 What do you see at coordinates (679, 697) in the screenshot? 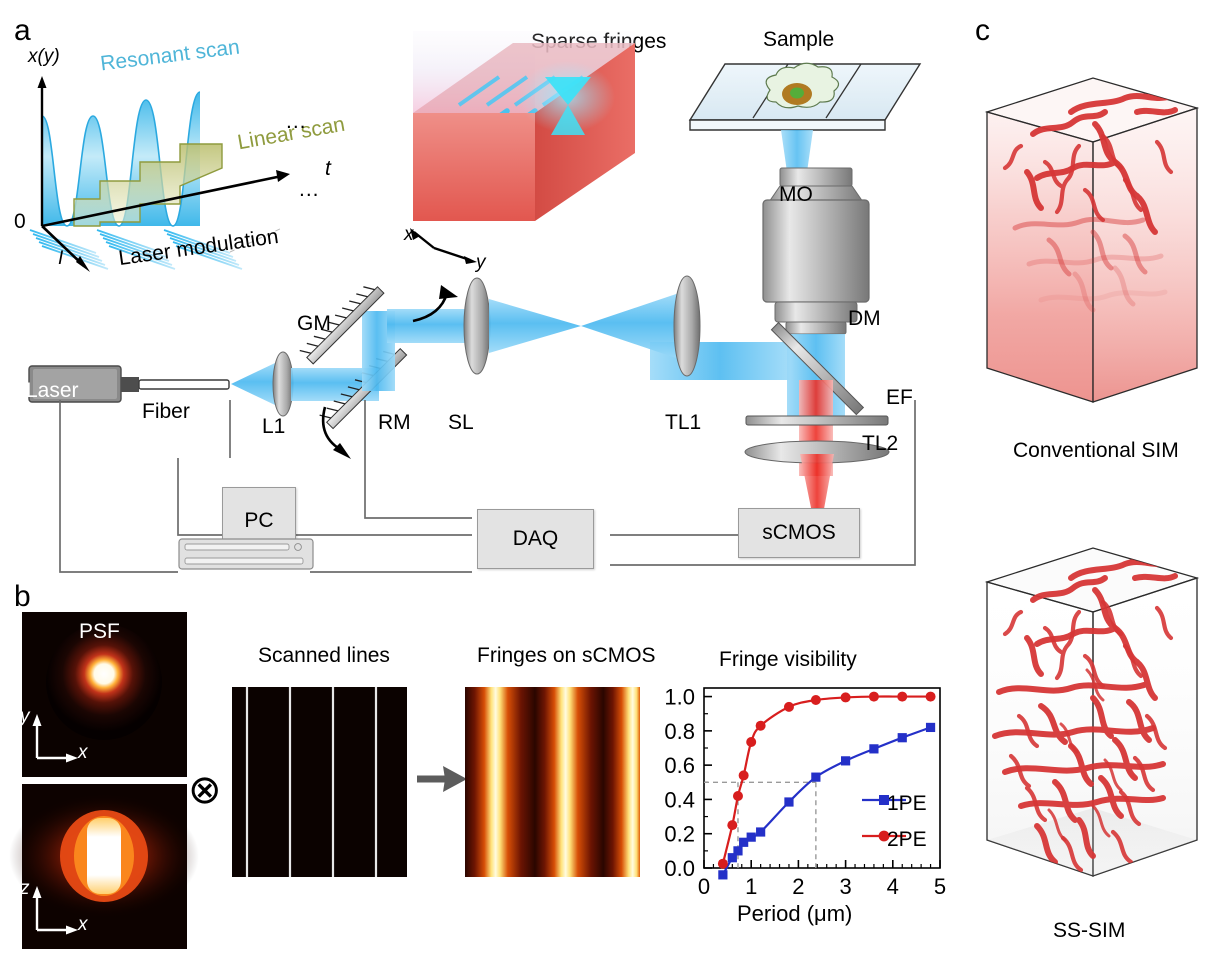
I see `y-tick-label: 1.0` at bounding box center [679, 697].